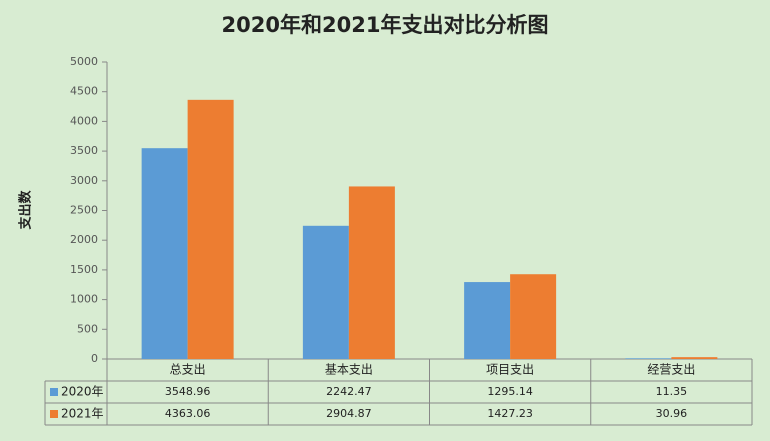  I want to click on legend-label: 2020年, so click(82, 392).